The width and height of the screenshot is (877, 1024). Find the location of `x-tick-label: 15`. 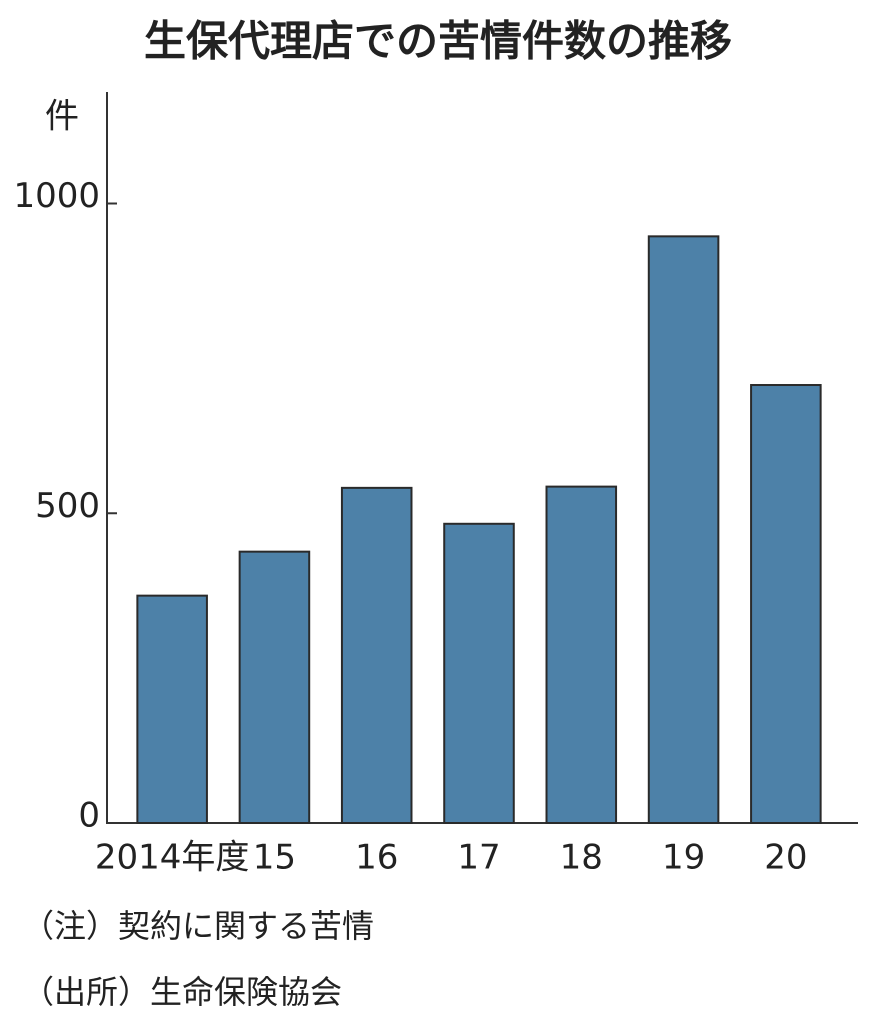

x-tick-label: 15 is located at coordinates (274, 858).